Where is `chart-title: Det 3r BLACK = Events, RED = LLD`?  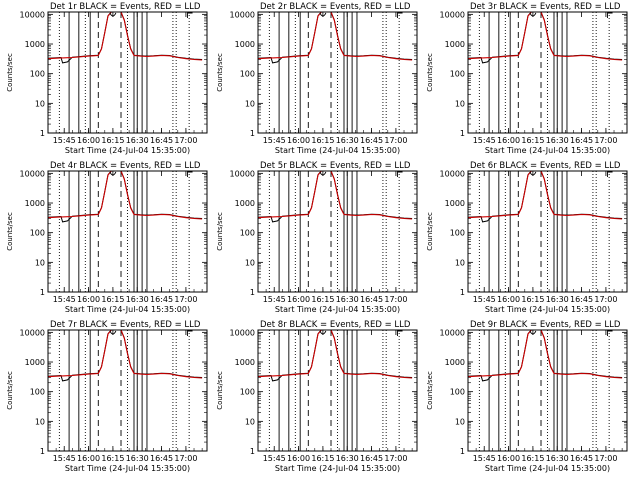 chart-title: Det 3r BLACK = Events, RED = LLD is located at coordinates (545, 7).